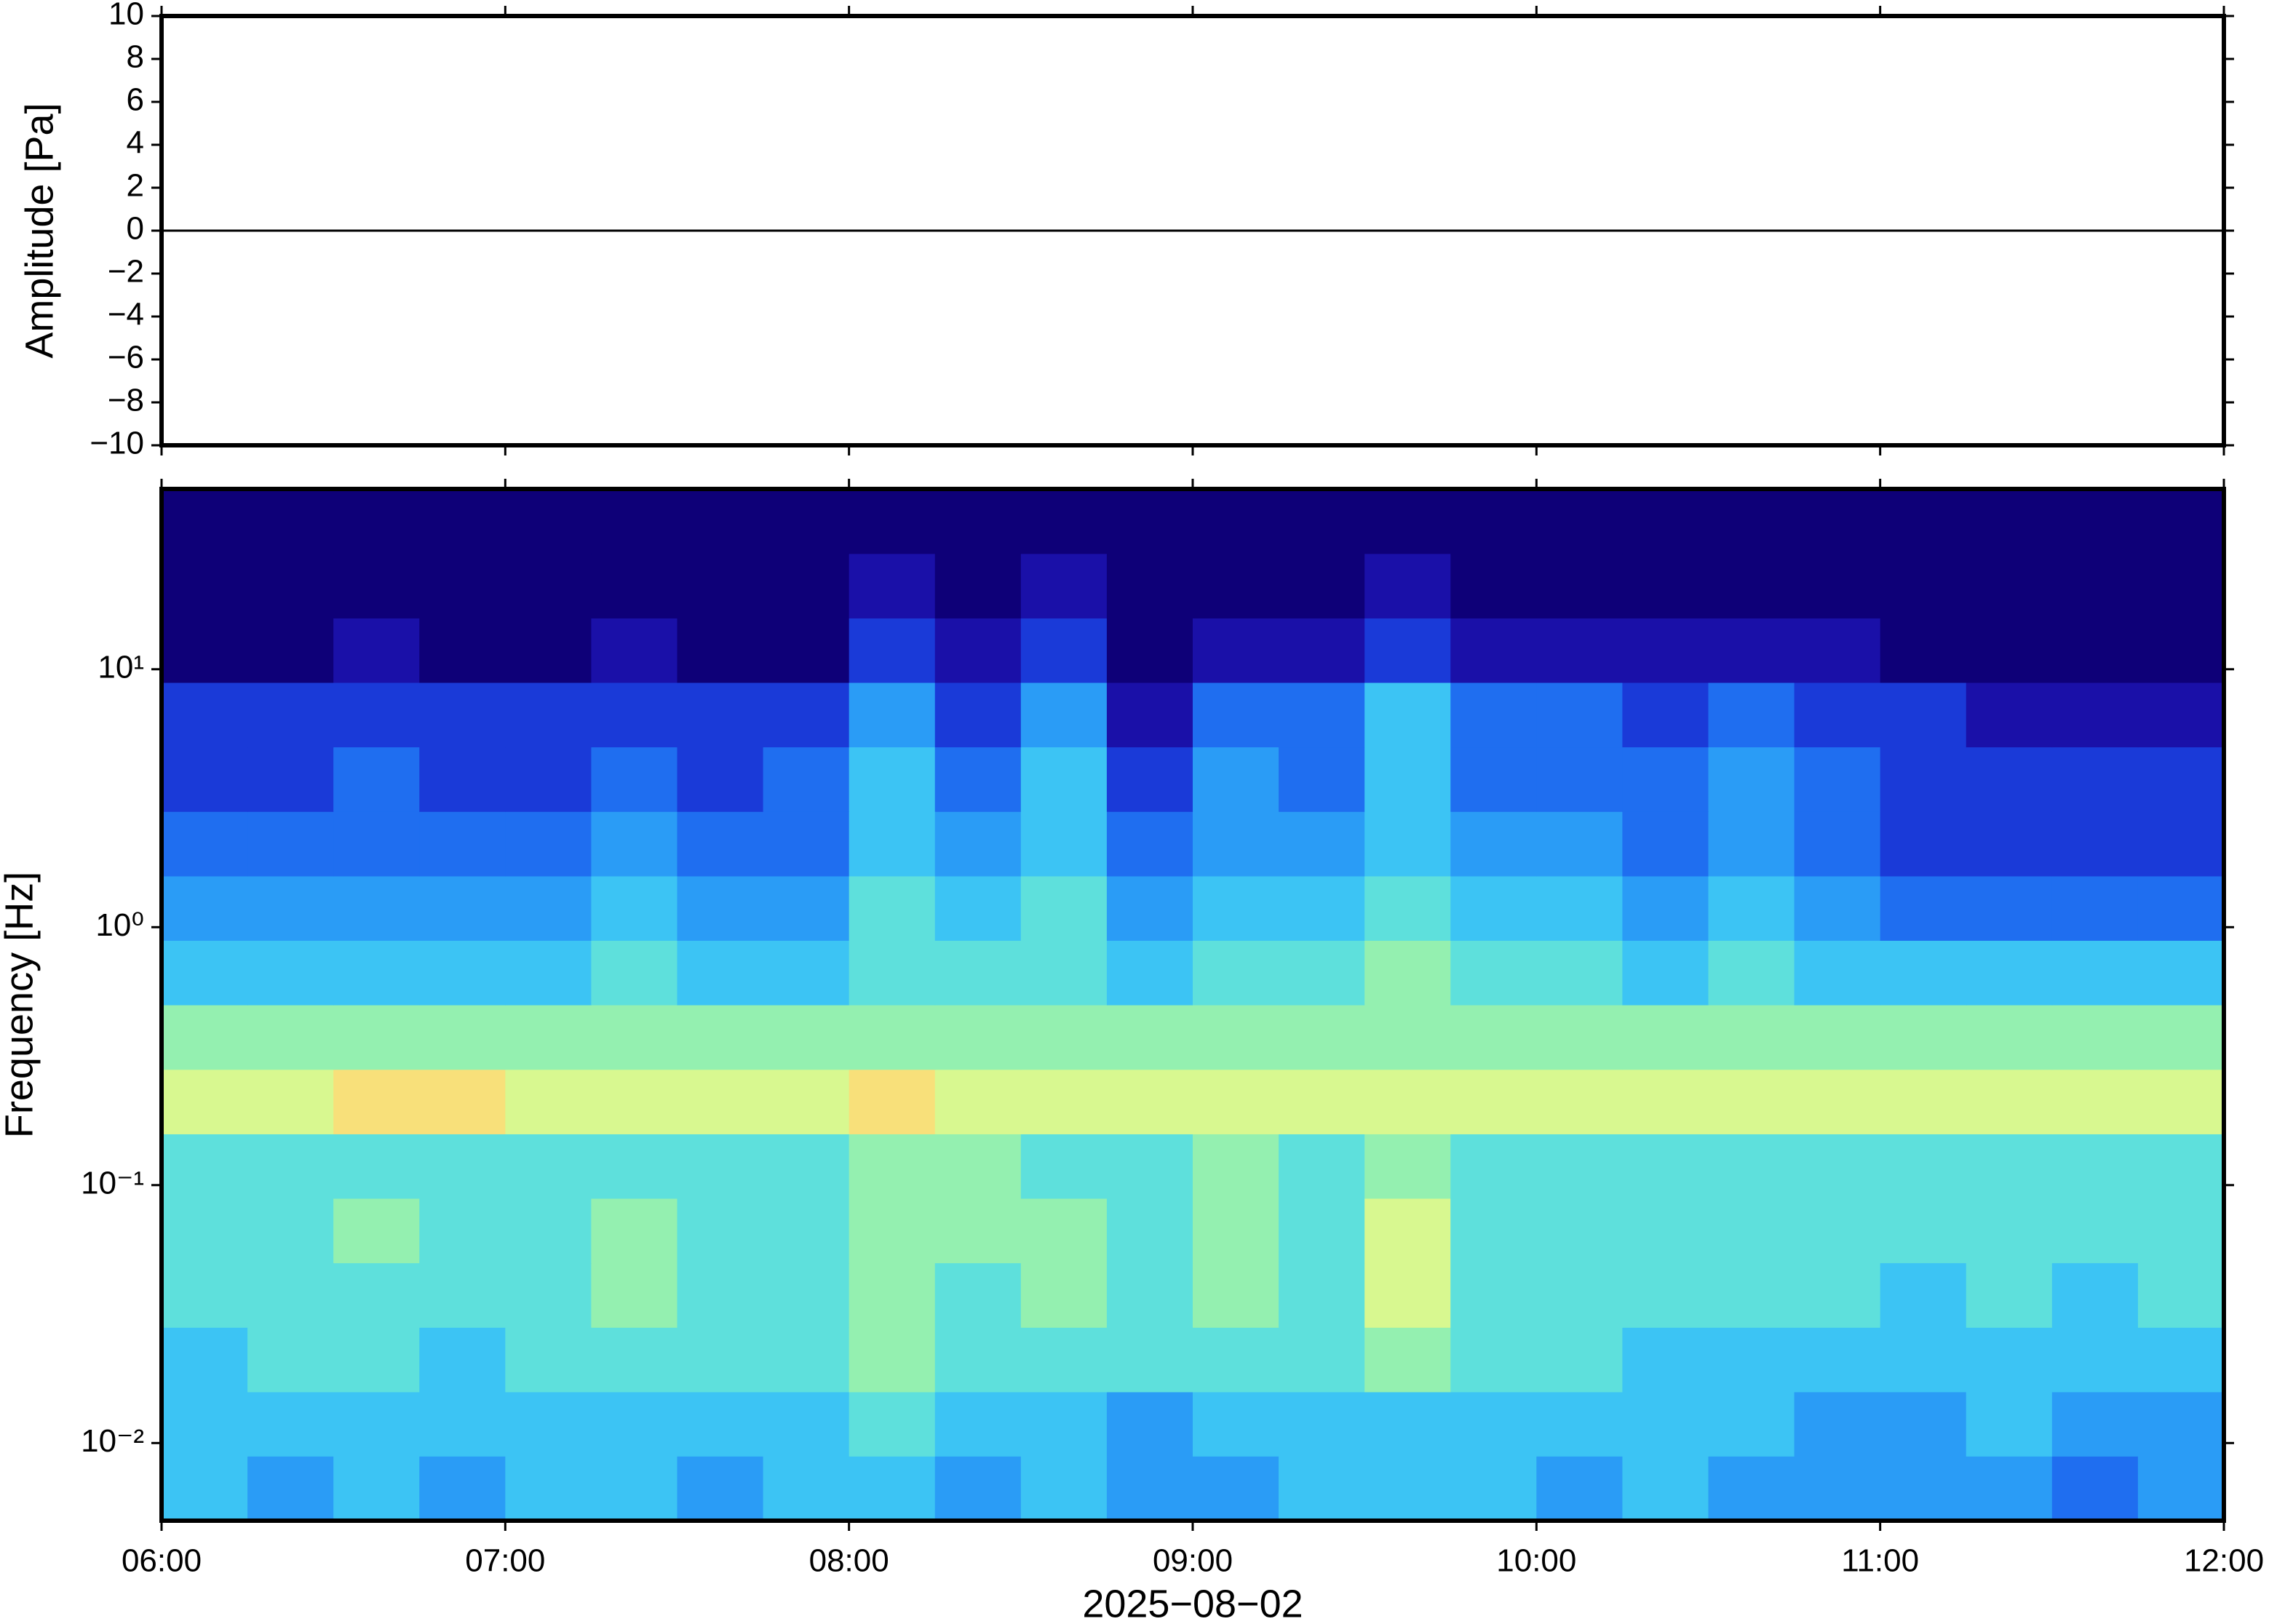  What do you see at coordinates (162, 1561) in the screenshot?
I see `x-tick-label: 06:00` at bounding box center [162, 1561].